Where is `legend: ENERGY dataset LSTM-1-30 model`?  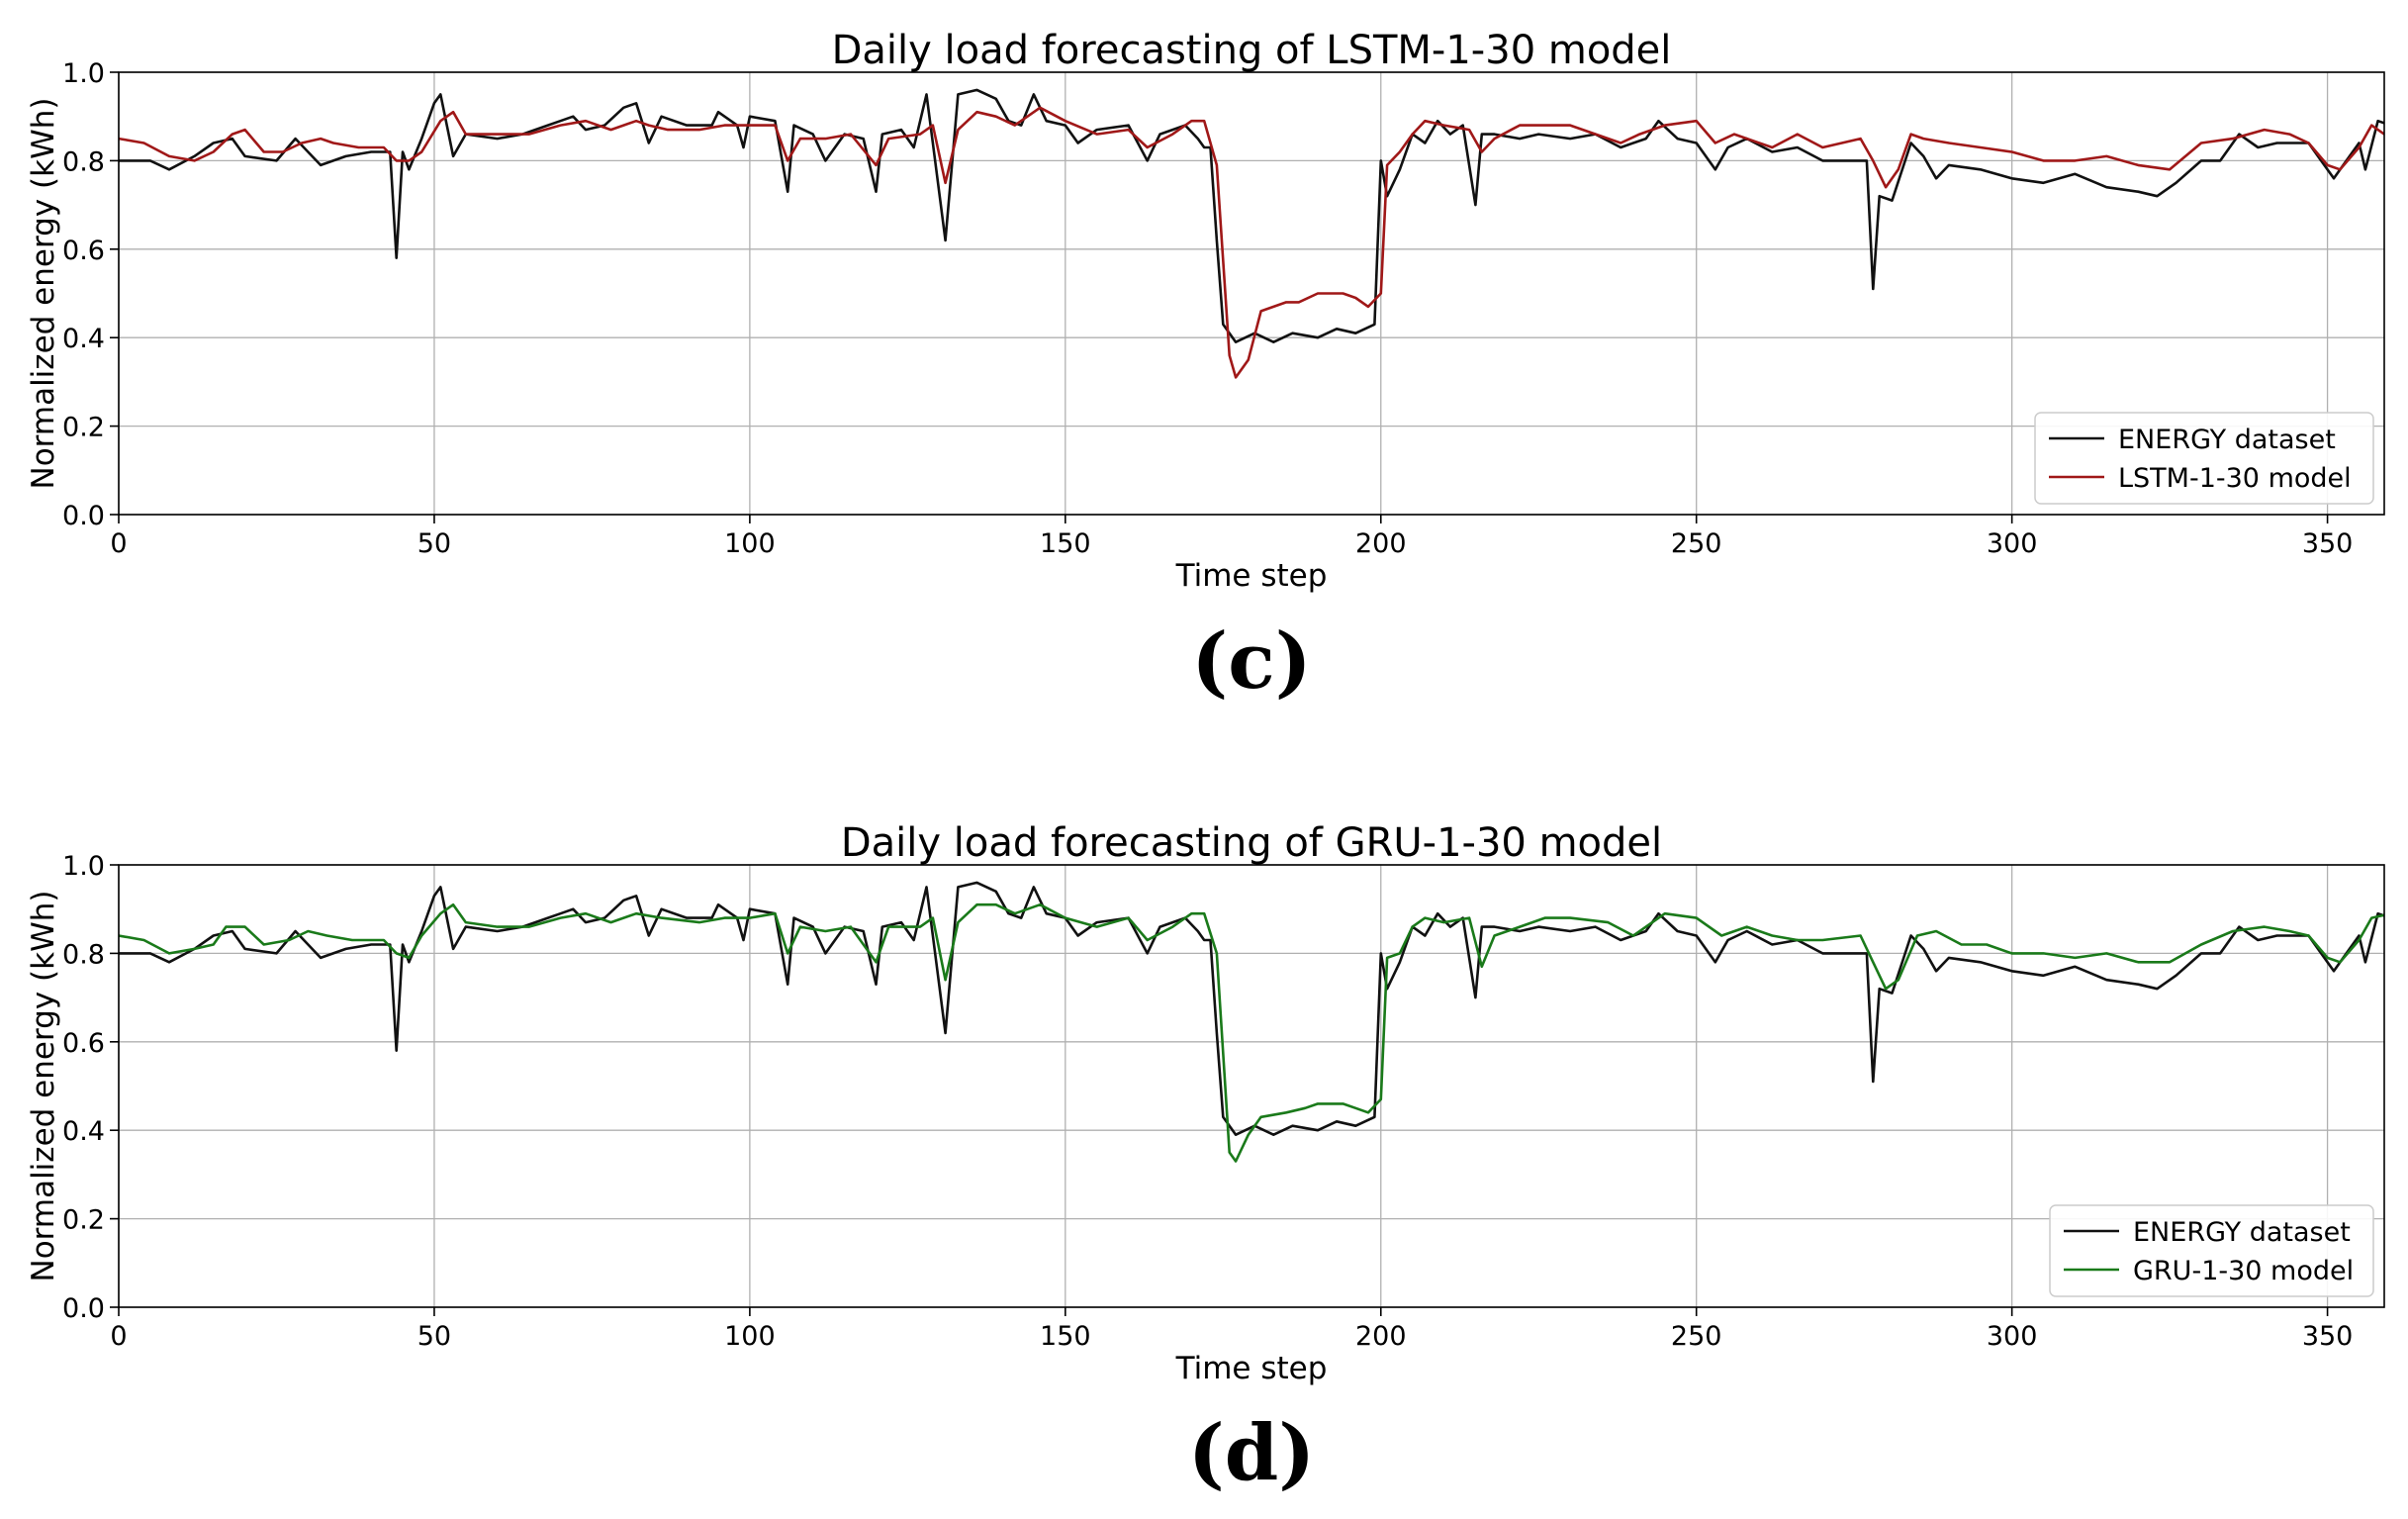 legend: ENERGY dataset LSTM-1-30 model is located at coordinates (2204, 458).